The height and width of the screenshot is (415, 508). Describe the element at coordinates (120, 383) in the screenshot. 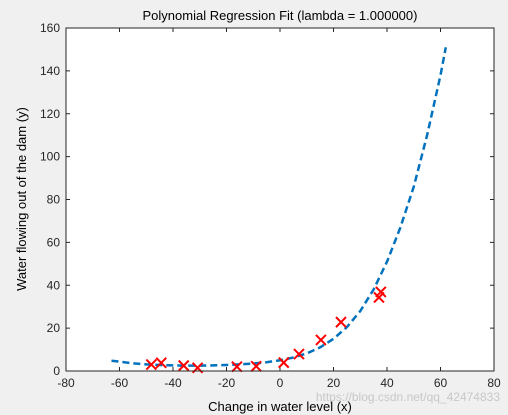

I see `x-tick-label: -60` at that location.